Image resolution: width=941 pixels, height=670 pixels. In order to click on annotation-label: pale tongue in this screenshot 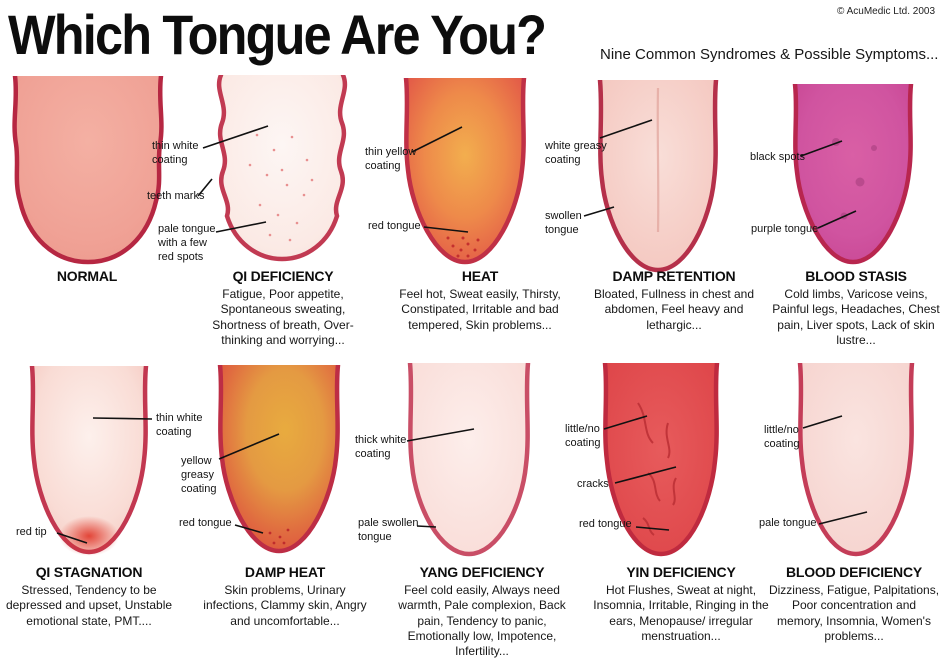, I will do `click(788, 523)`.